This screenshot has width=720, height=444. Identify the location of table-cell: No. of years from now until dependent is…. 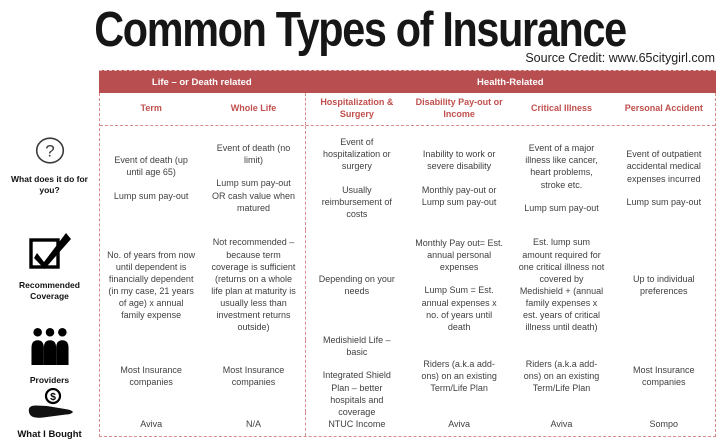
(151, 285).